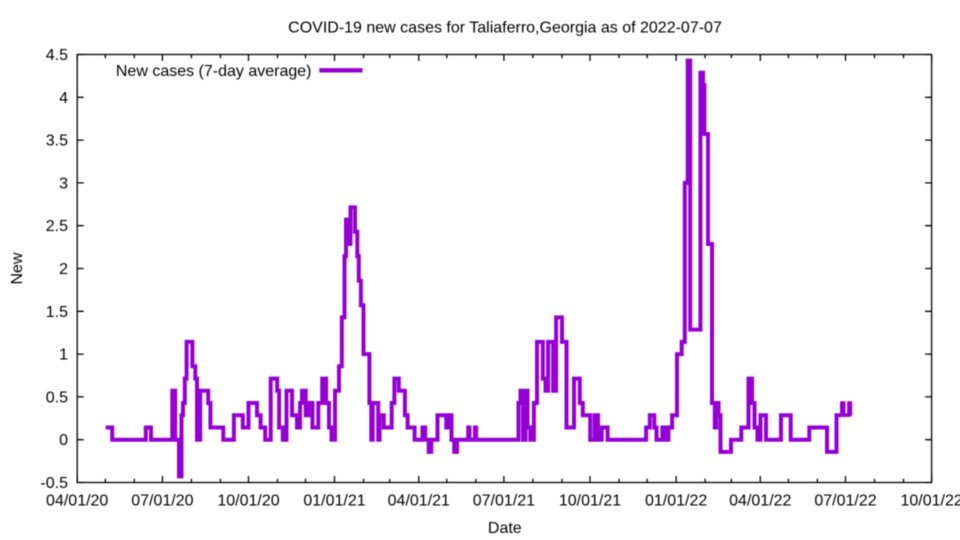 The width and height of the screenshot is (960, 540). I want to click on svg-text: 01/01/21, so click(334, 501).